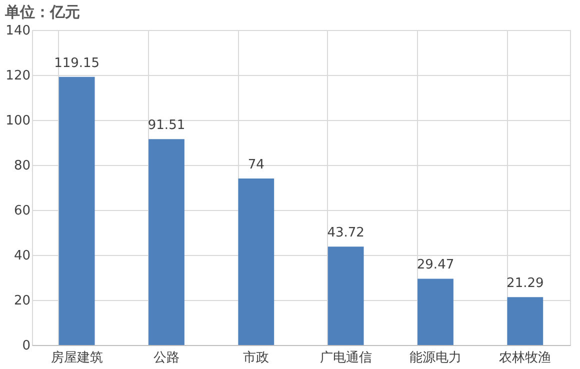 Image resolution: width=580 pixels, height=369 pixels. Describe the element at coordinates (436, 358) in the screenshot. I see `x-tick-label: 能源电力` at that location.